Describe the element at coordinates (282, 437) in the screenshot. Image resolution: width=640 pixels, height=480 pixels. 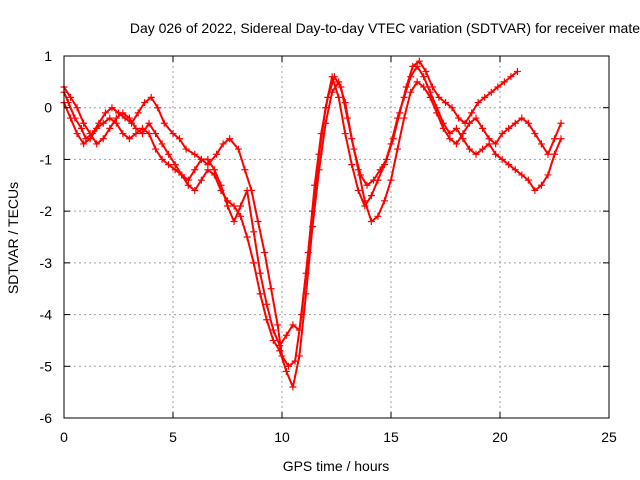
I see `x-tick-label-2: 10` at that location.